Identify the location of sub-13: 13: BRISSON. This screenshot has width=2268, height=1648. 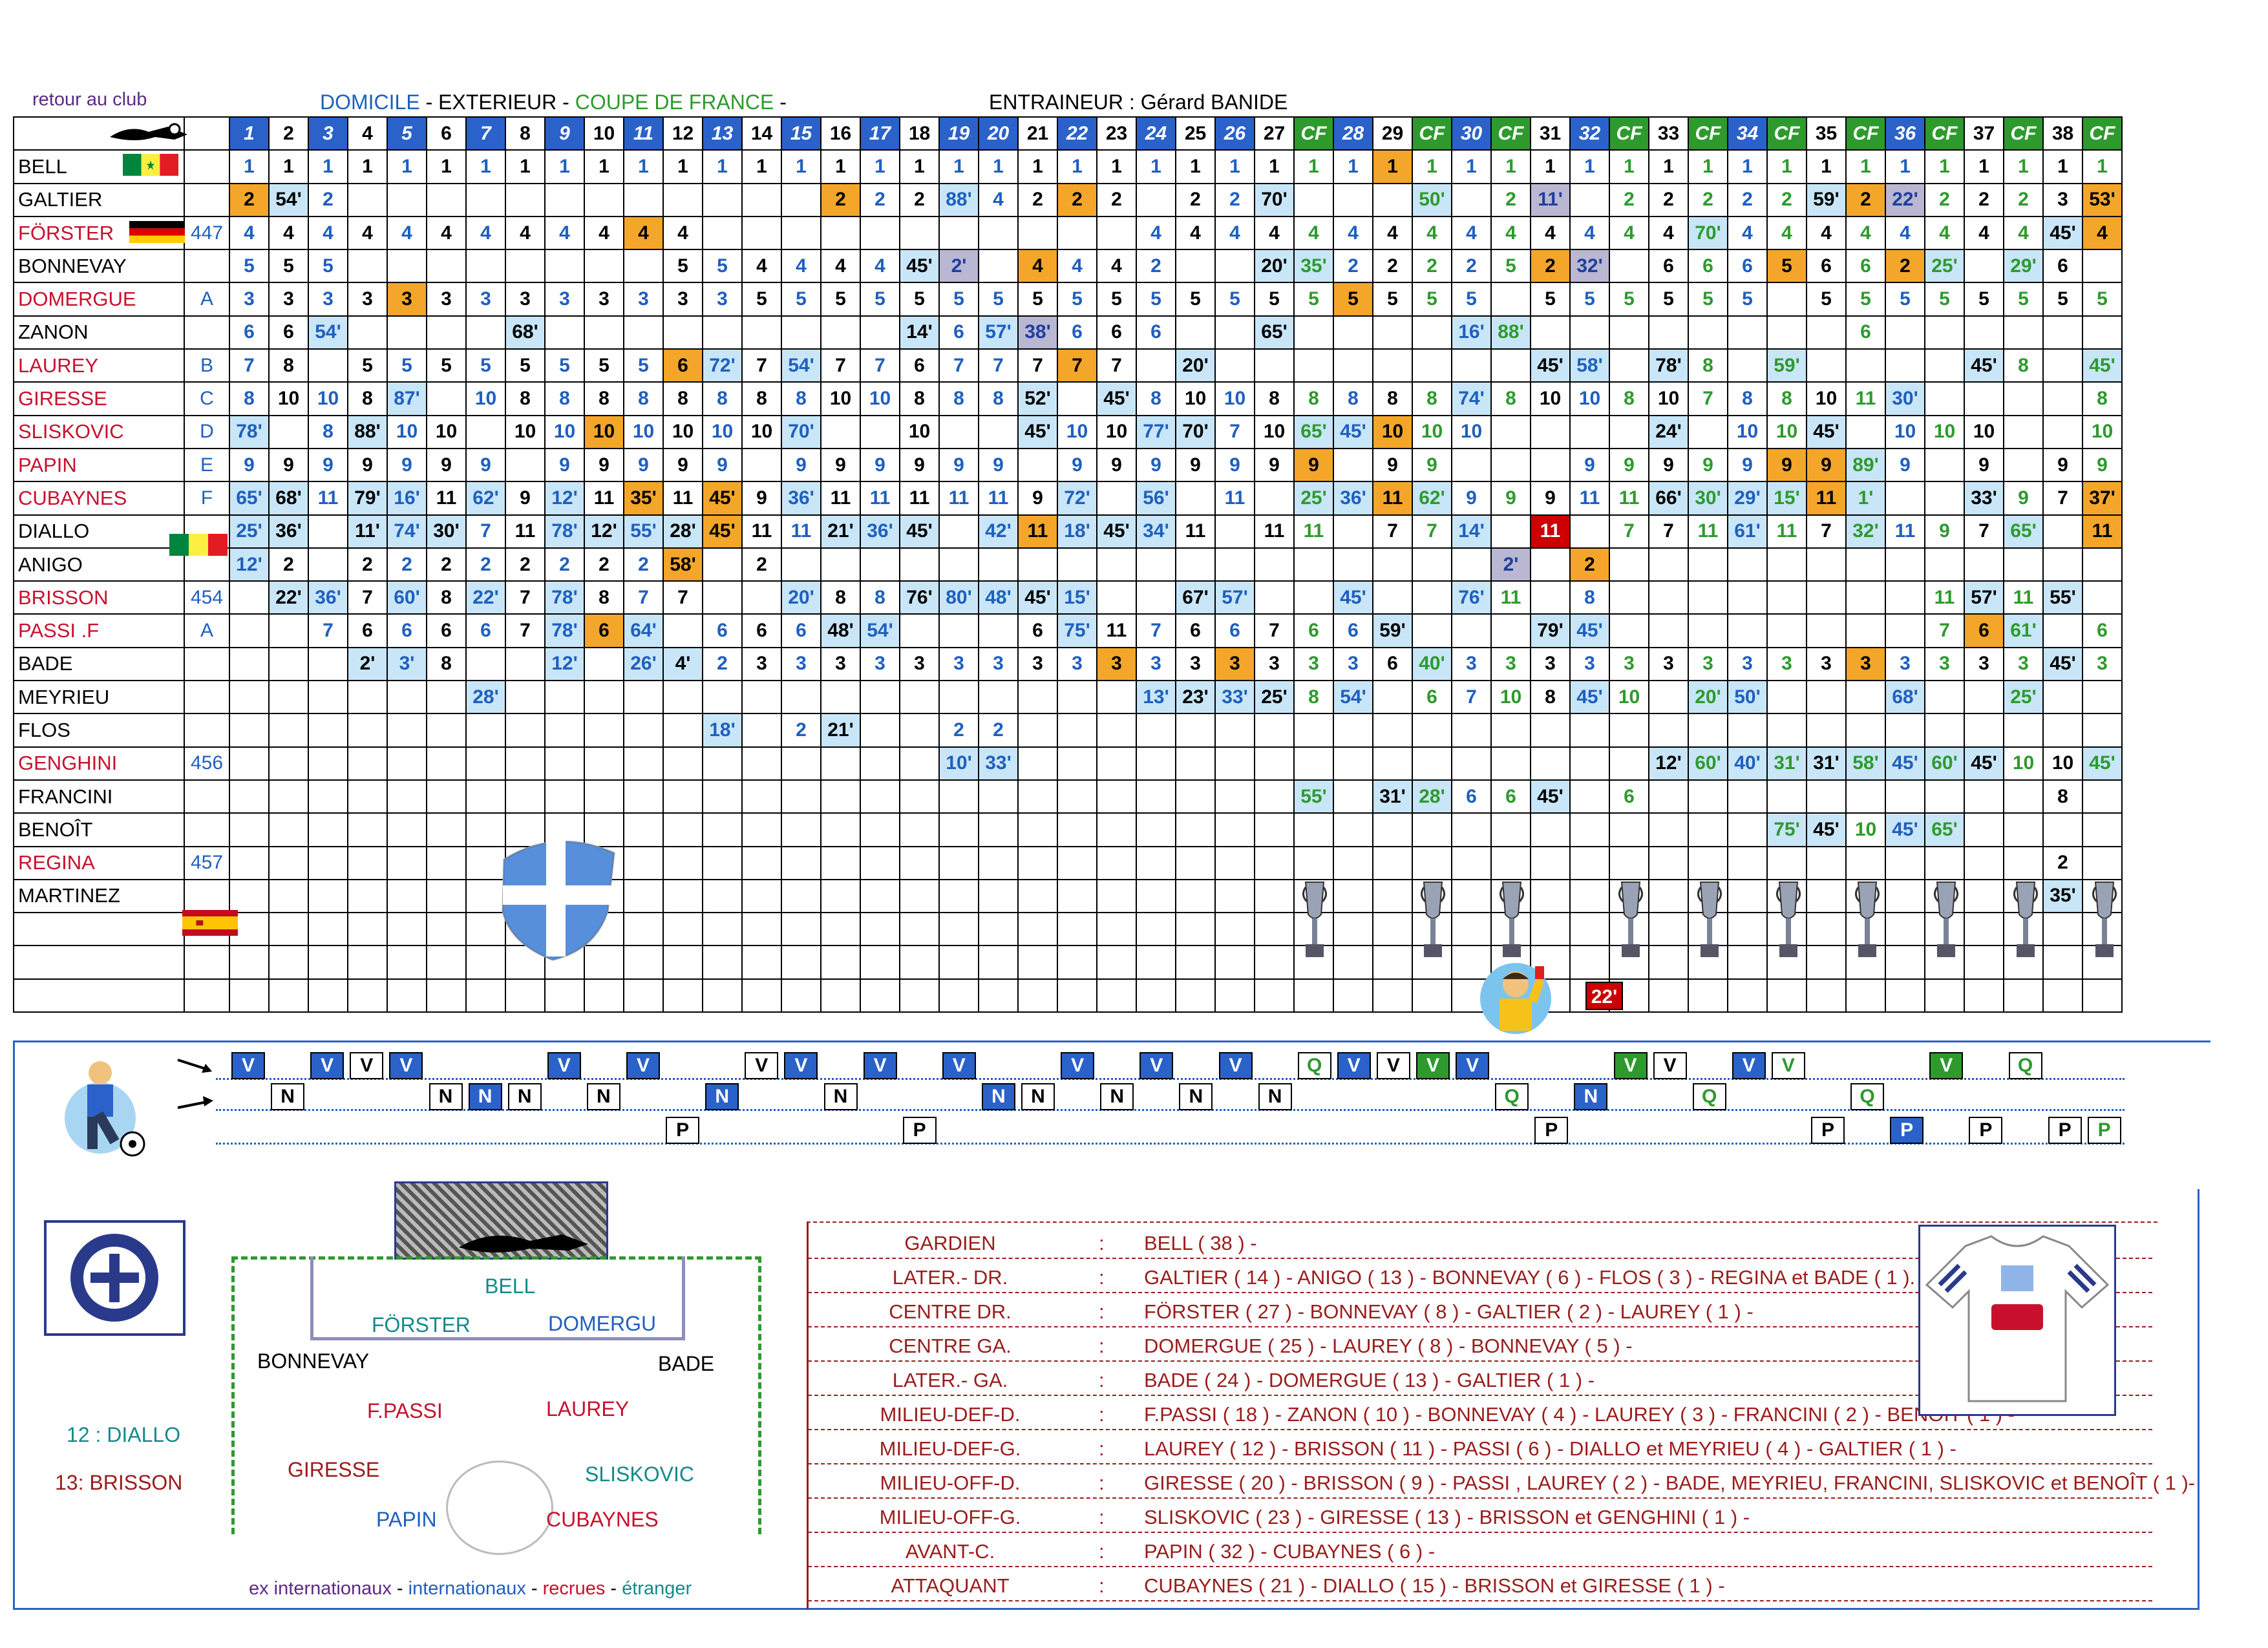
(119, 1482).